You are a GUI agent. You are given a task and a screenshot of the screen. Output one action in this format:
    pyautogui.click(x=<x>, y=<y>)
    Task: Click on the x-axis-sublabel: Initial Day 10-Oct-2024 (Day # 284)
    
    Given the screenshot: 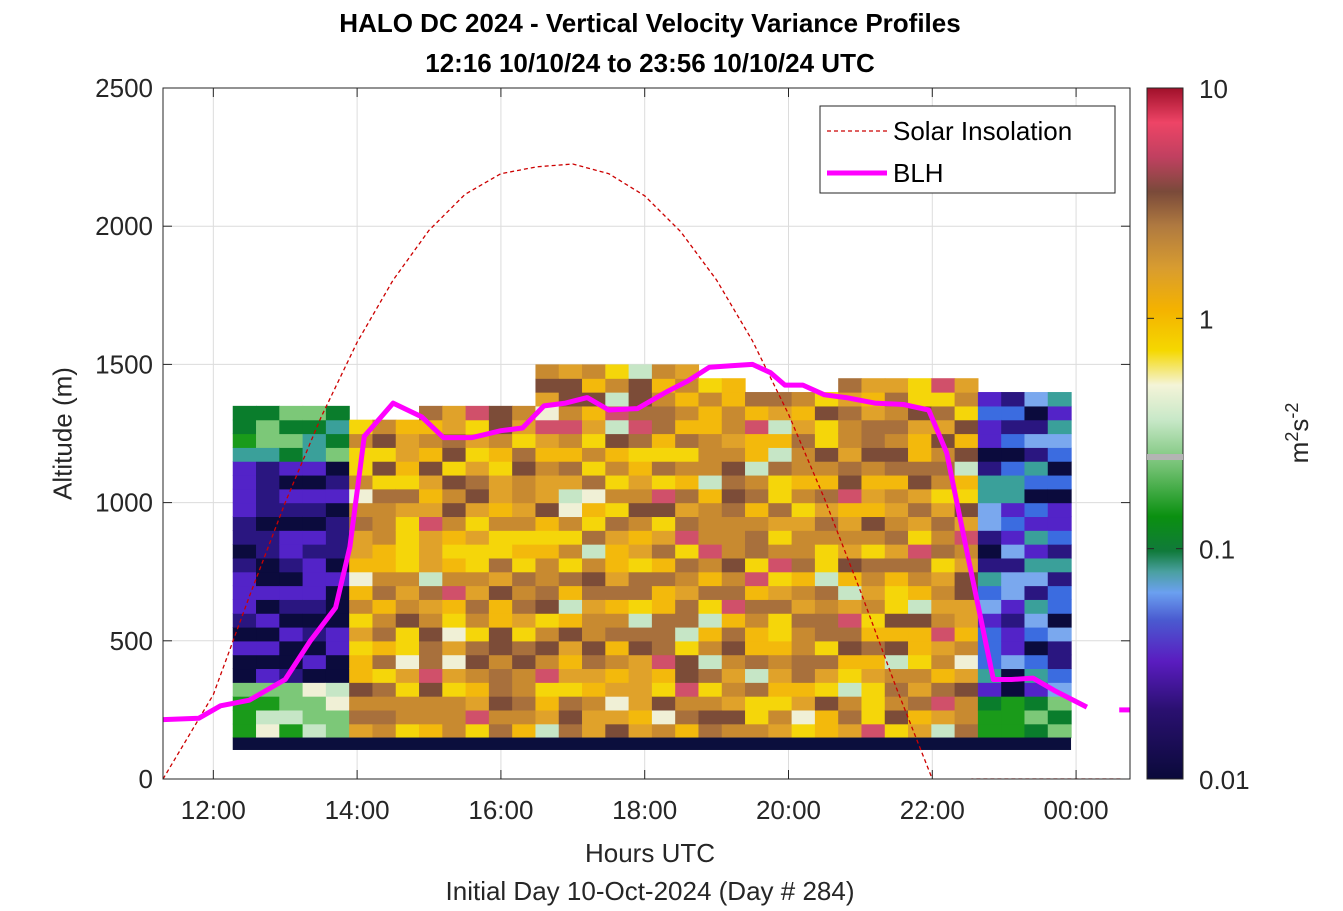 What is the action you would take?
    pyautogui.click(x=650, y=891)
    